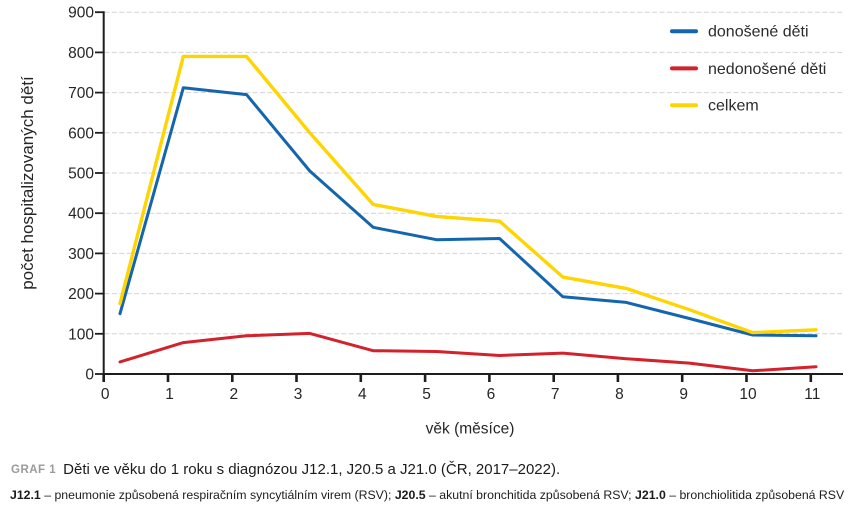  I want to click on svg-text: 3, so click(298, 394).